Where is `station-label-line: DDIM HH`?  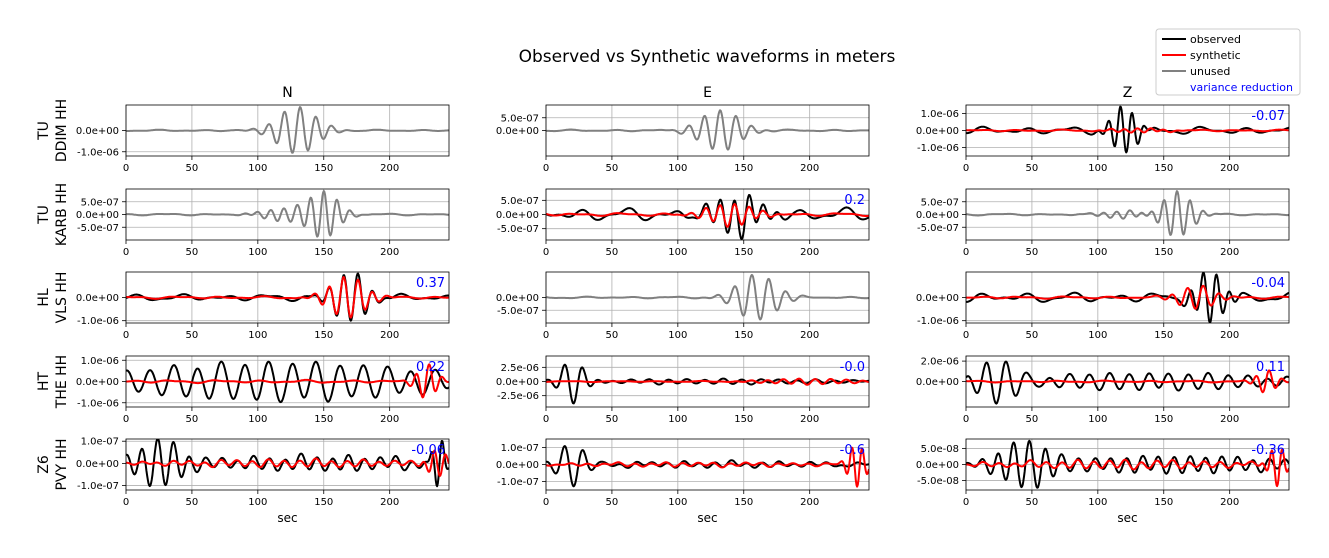
station-label-line: DDIM HH is located at coordinates (62, 130).